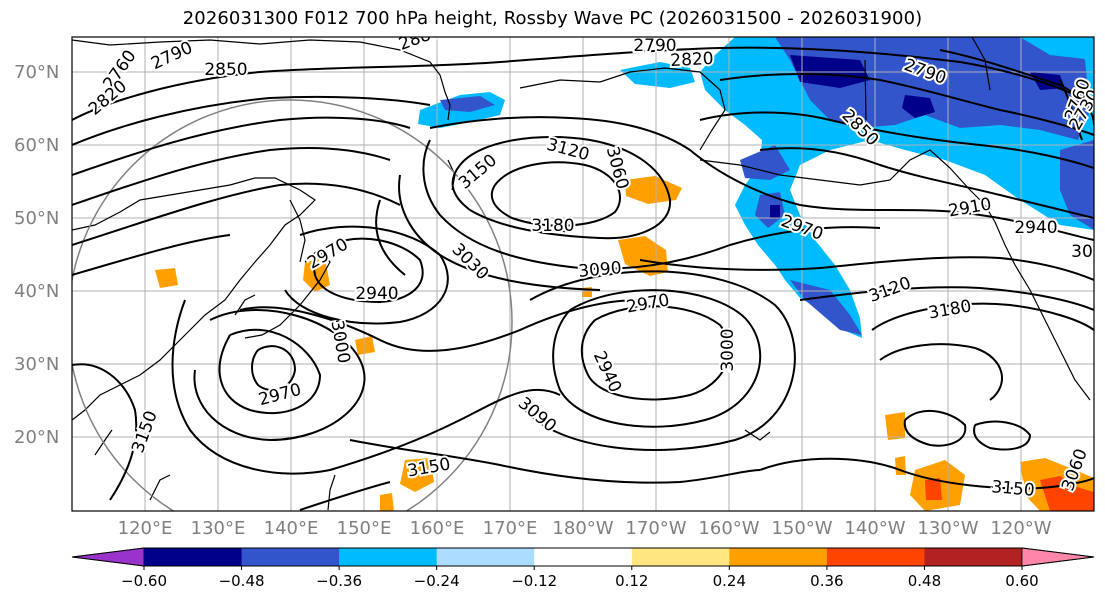 The height and width of the screenshot is (604, 1105). I want to click on colorbar-tick-label: 0.24, so click(729, 581).